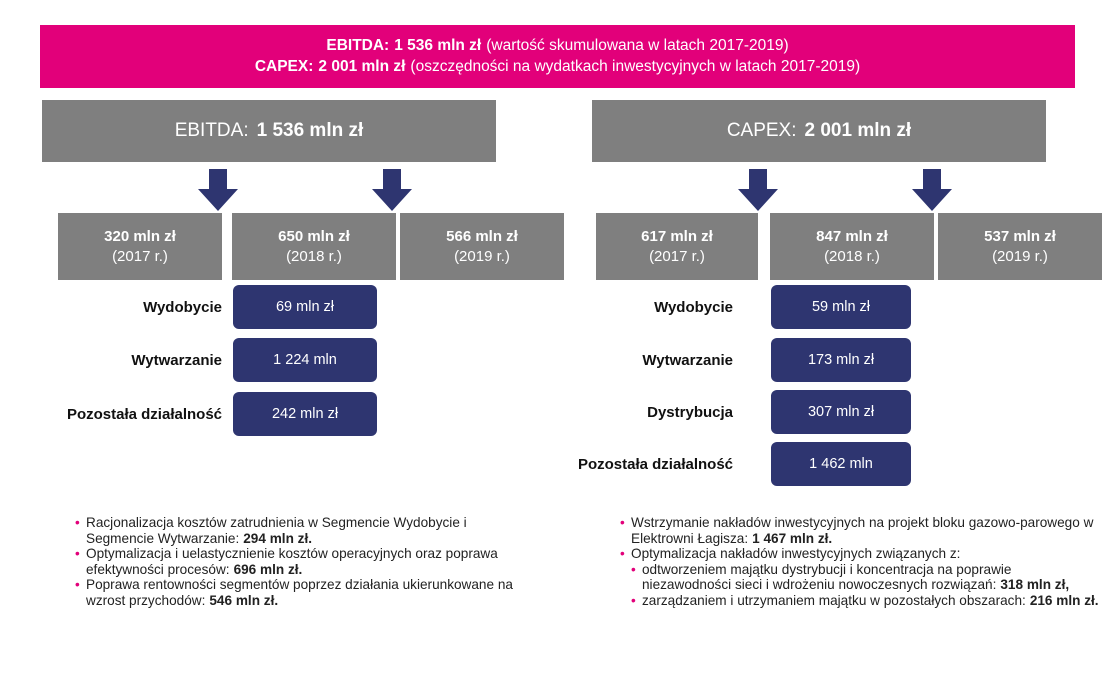  Describe the element at coordinates (314, 246) in the screenshot. I see `year-box: 650 mln zł (2018 r.)` at that location.